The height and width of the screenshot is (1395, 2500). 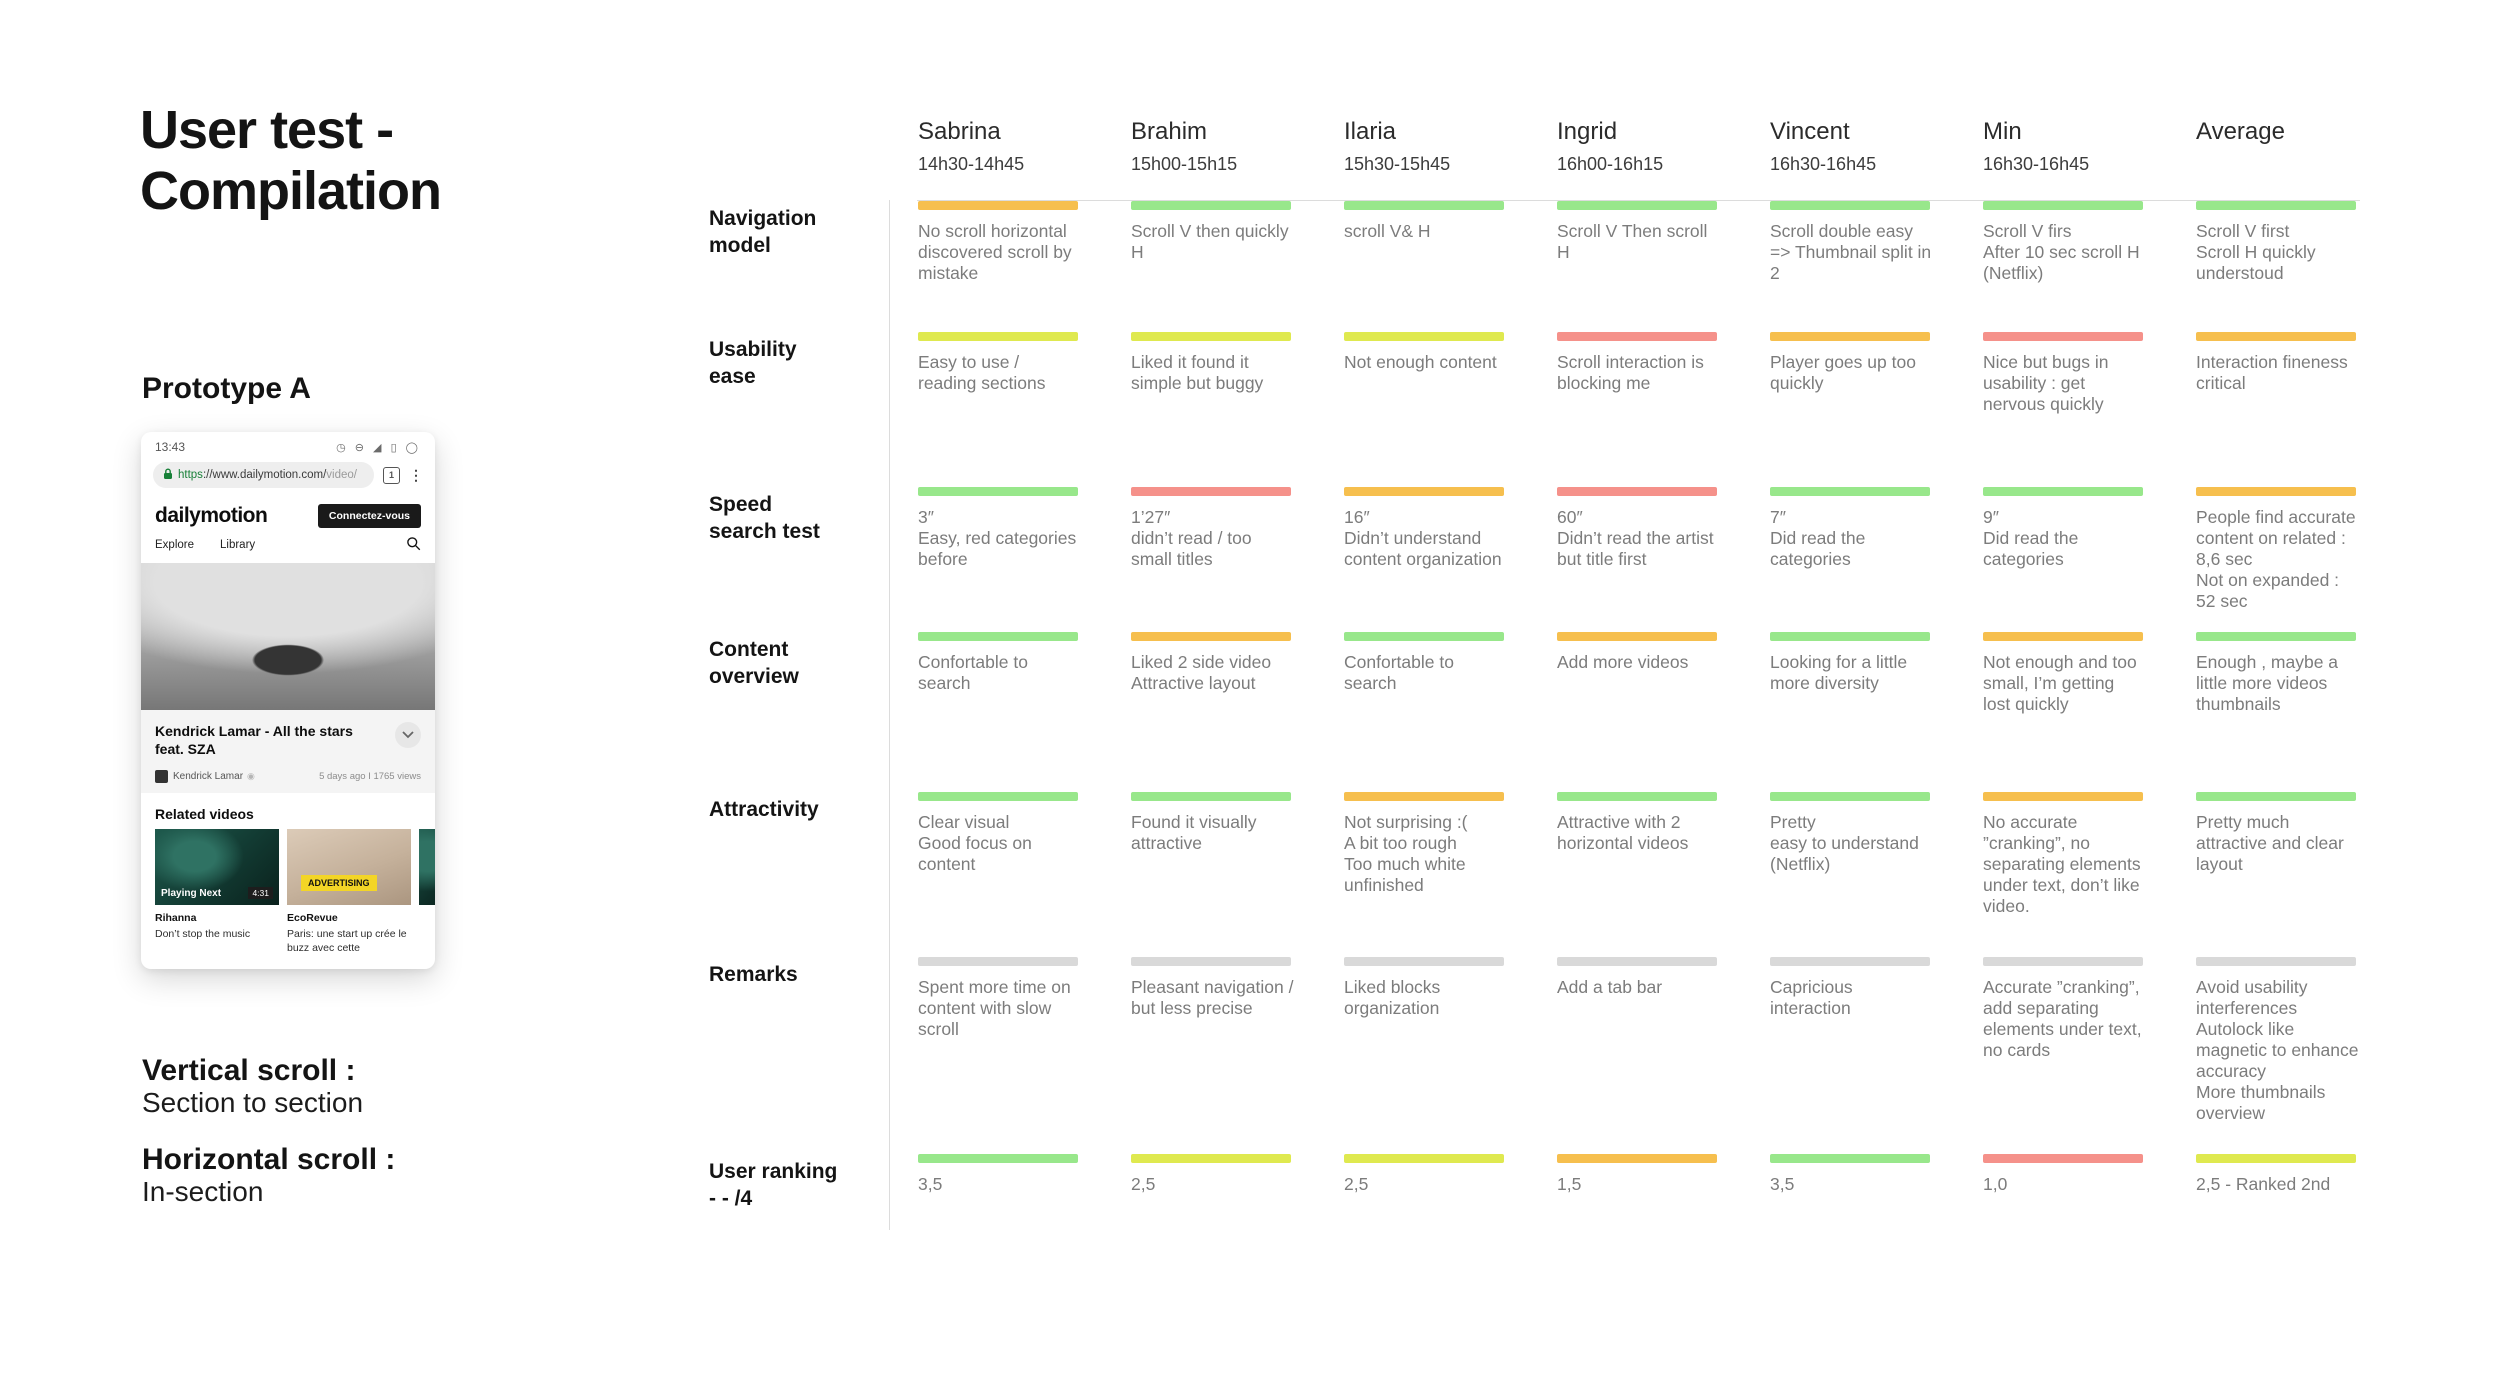 I want to click on page-title: User test - Compilation, so click(x=291, y=161).